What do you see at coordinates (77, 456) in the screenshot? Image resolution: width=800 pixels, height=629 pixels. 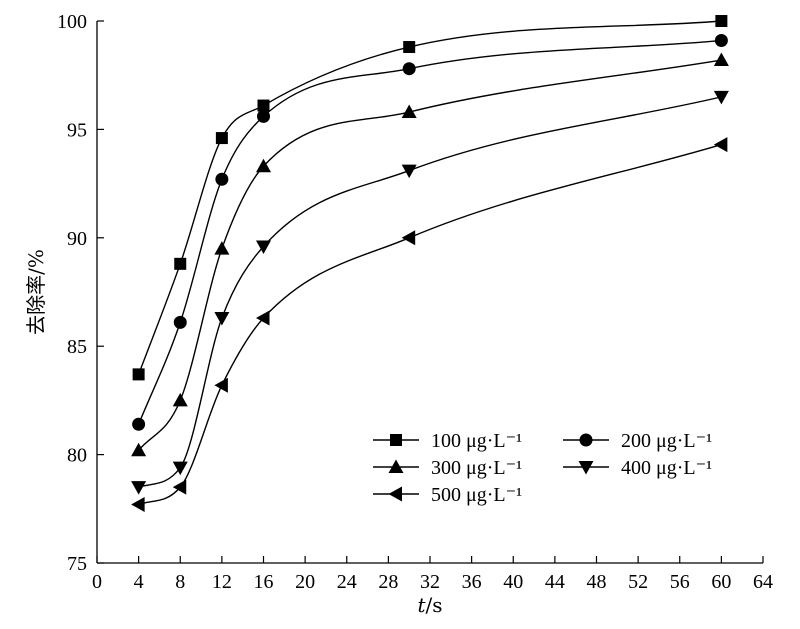 I see `y-tick-label: 80` at bounding box center [77, 456].